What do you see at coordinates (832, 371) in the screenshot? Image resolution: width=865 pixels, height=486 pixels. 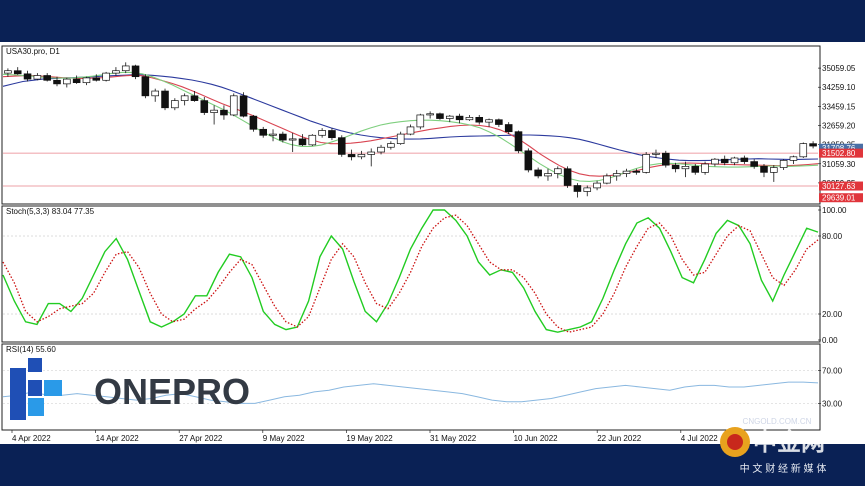 I see `rsi-tick-label: 70.00` at bounding box center [832, 371].